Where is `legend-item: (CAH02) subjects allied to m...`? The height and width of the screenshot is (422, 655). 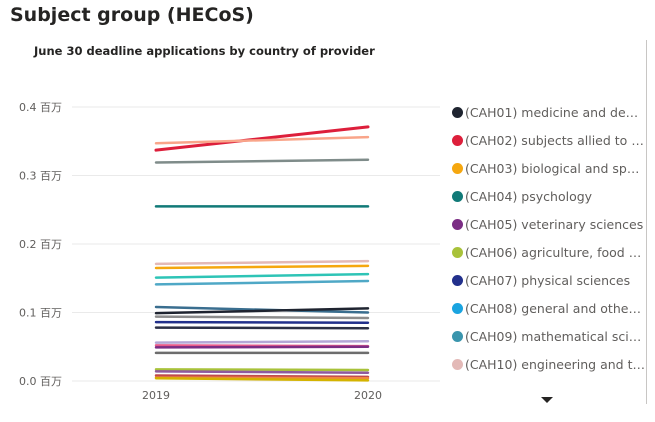 legend-item: (CAH02) subjects allied to m... is located at coordinates (550, 140).